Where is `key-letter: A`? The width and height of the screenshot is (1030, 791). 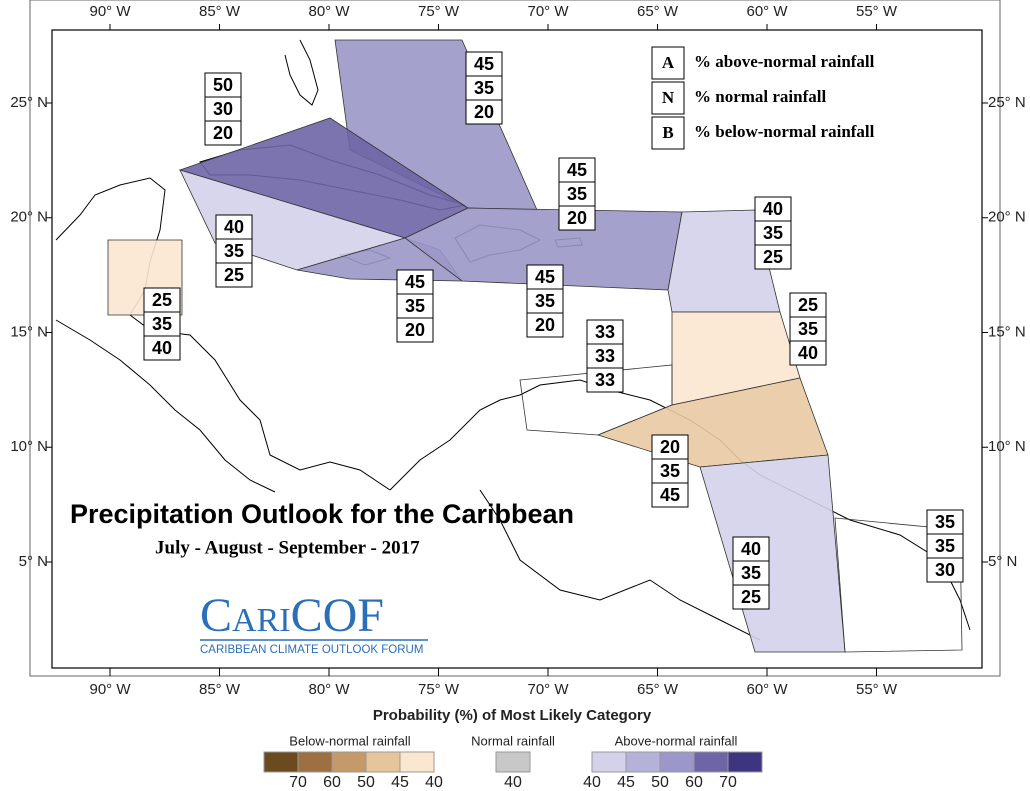
key-letter: A is located at coordinates (668, 62).